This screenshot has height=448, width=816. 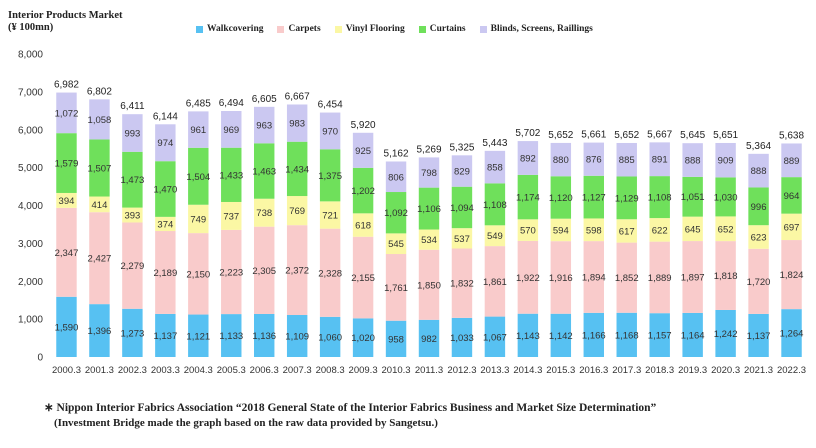 I want to click on x-tick-label: 2002.3, so click(x=132, y=370).